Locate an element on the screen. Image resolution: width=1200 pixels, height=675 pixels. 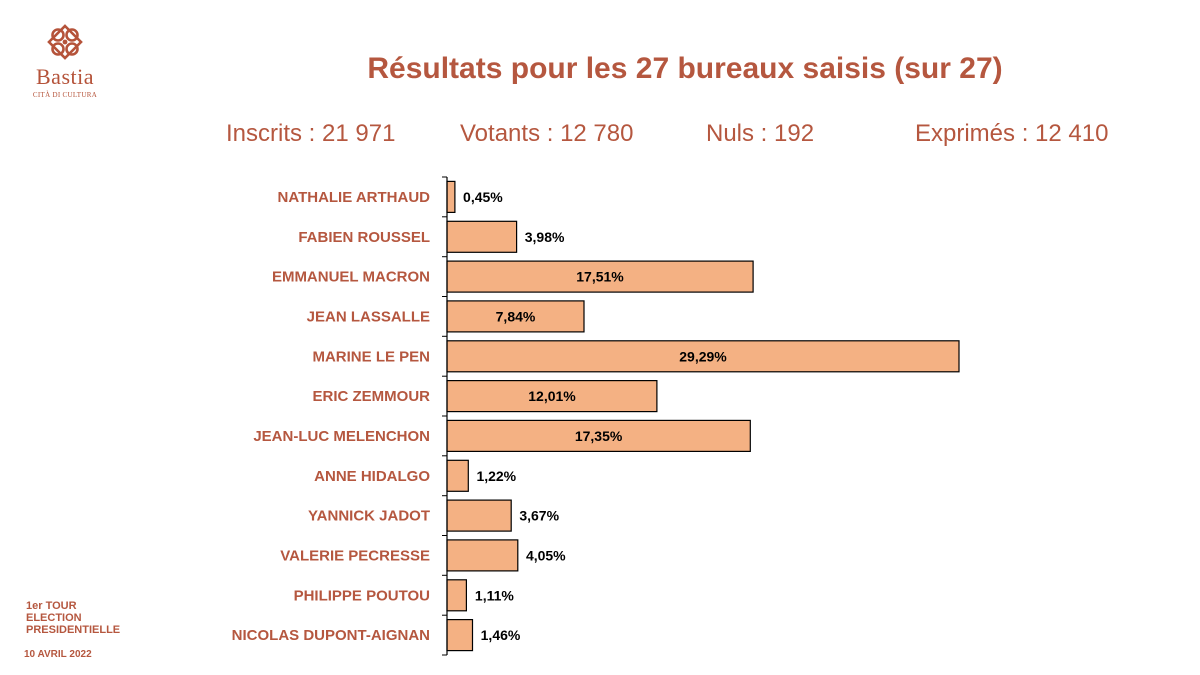
value-label: 7,84% is located at coordinates (516, 316).